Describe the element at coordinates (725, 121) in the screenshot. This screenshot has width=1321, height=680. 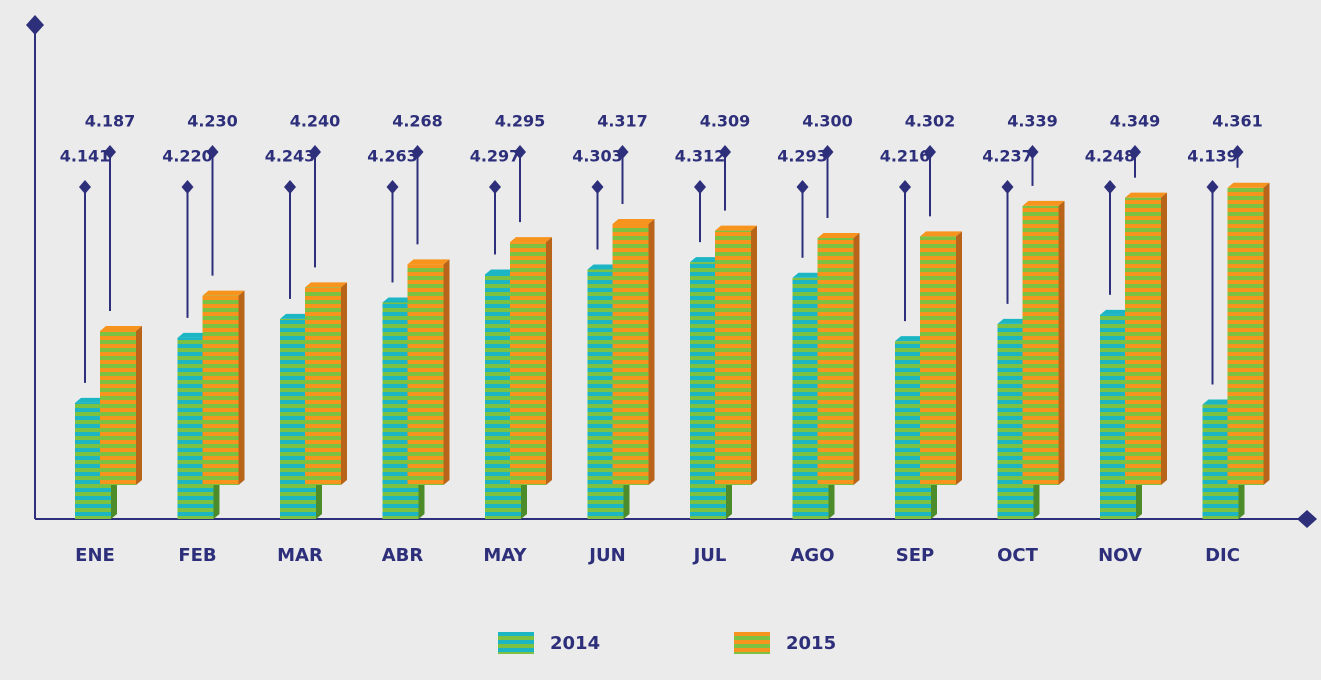
I see `value-label: 4.309` at that location.